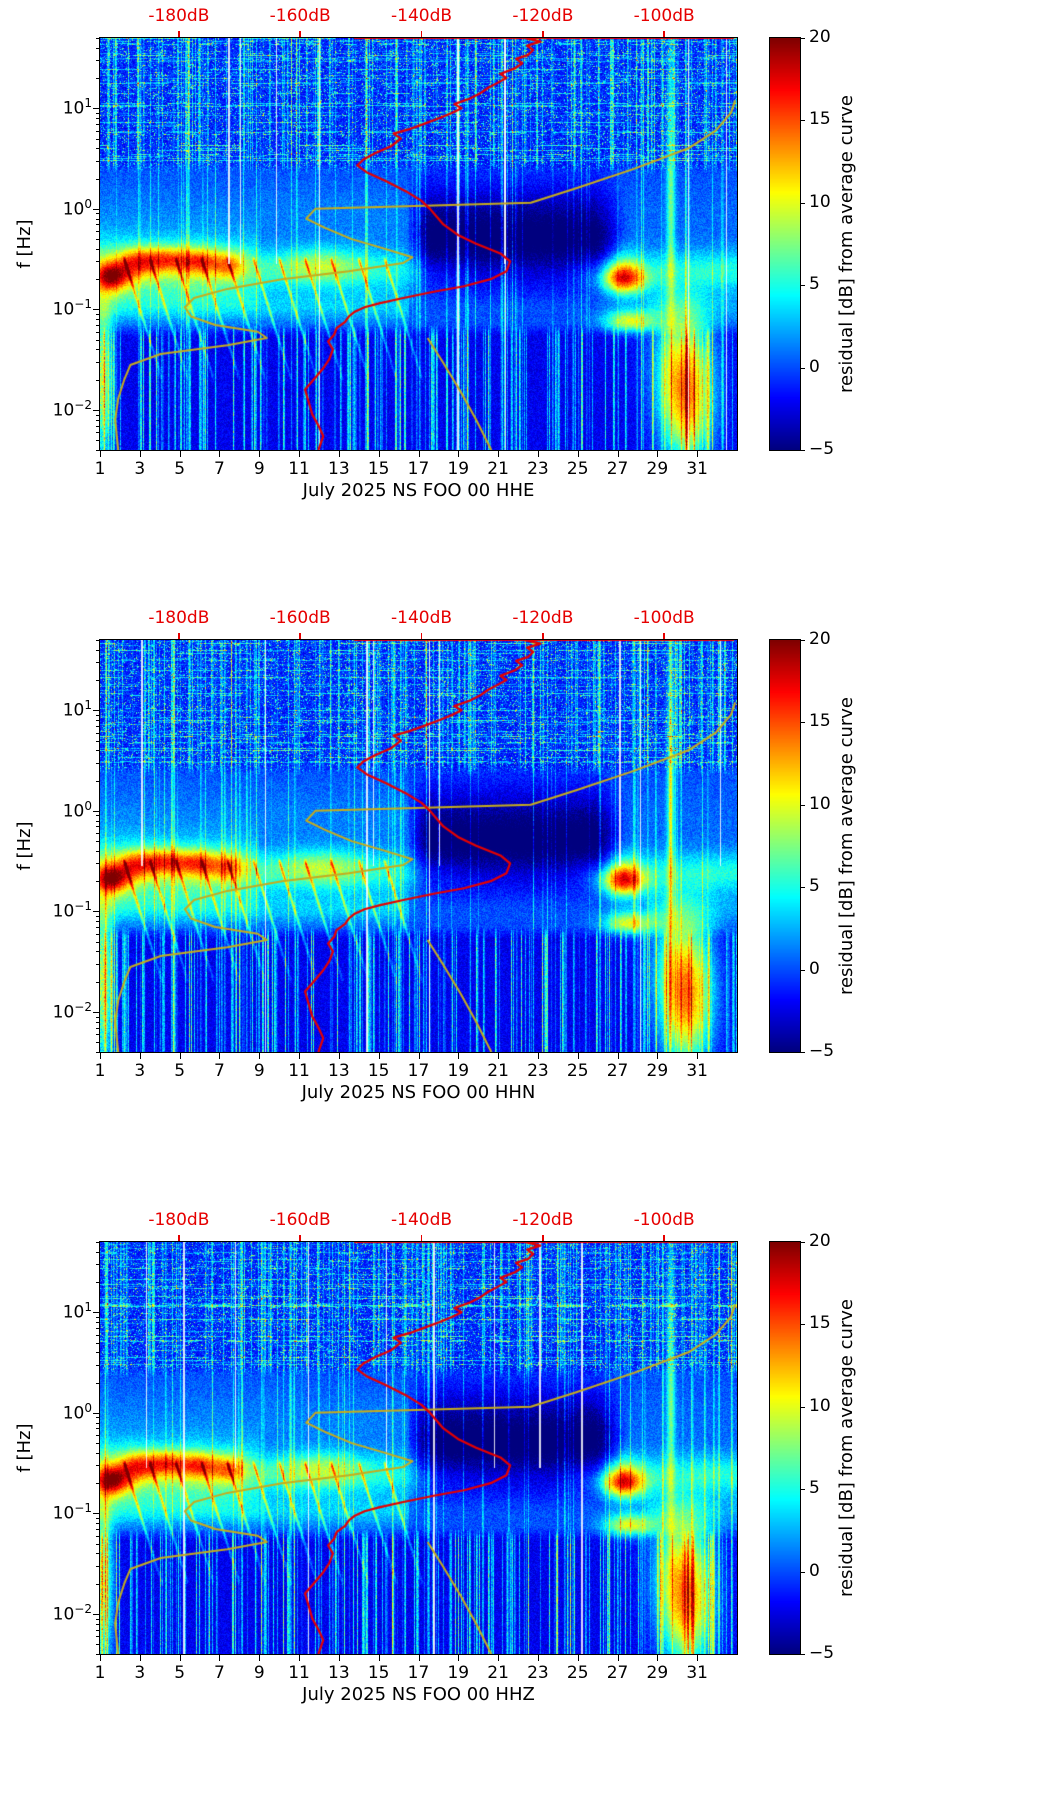  Describe the element at coordinates (180, 1071) in the screenshot. I see `x-tick-label: 5` at that location.